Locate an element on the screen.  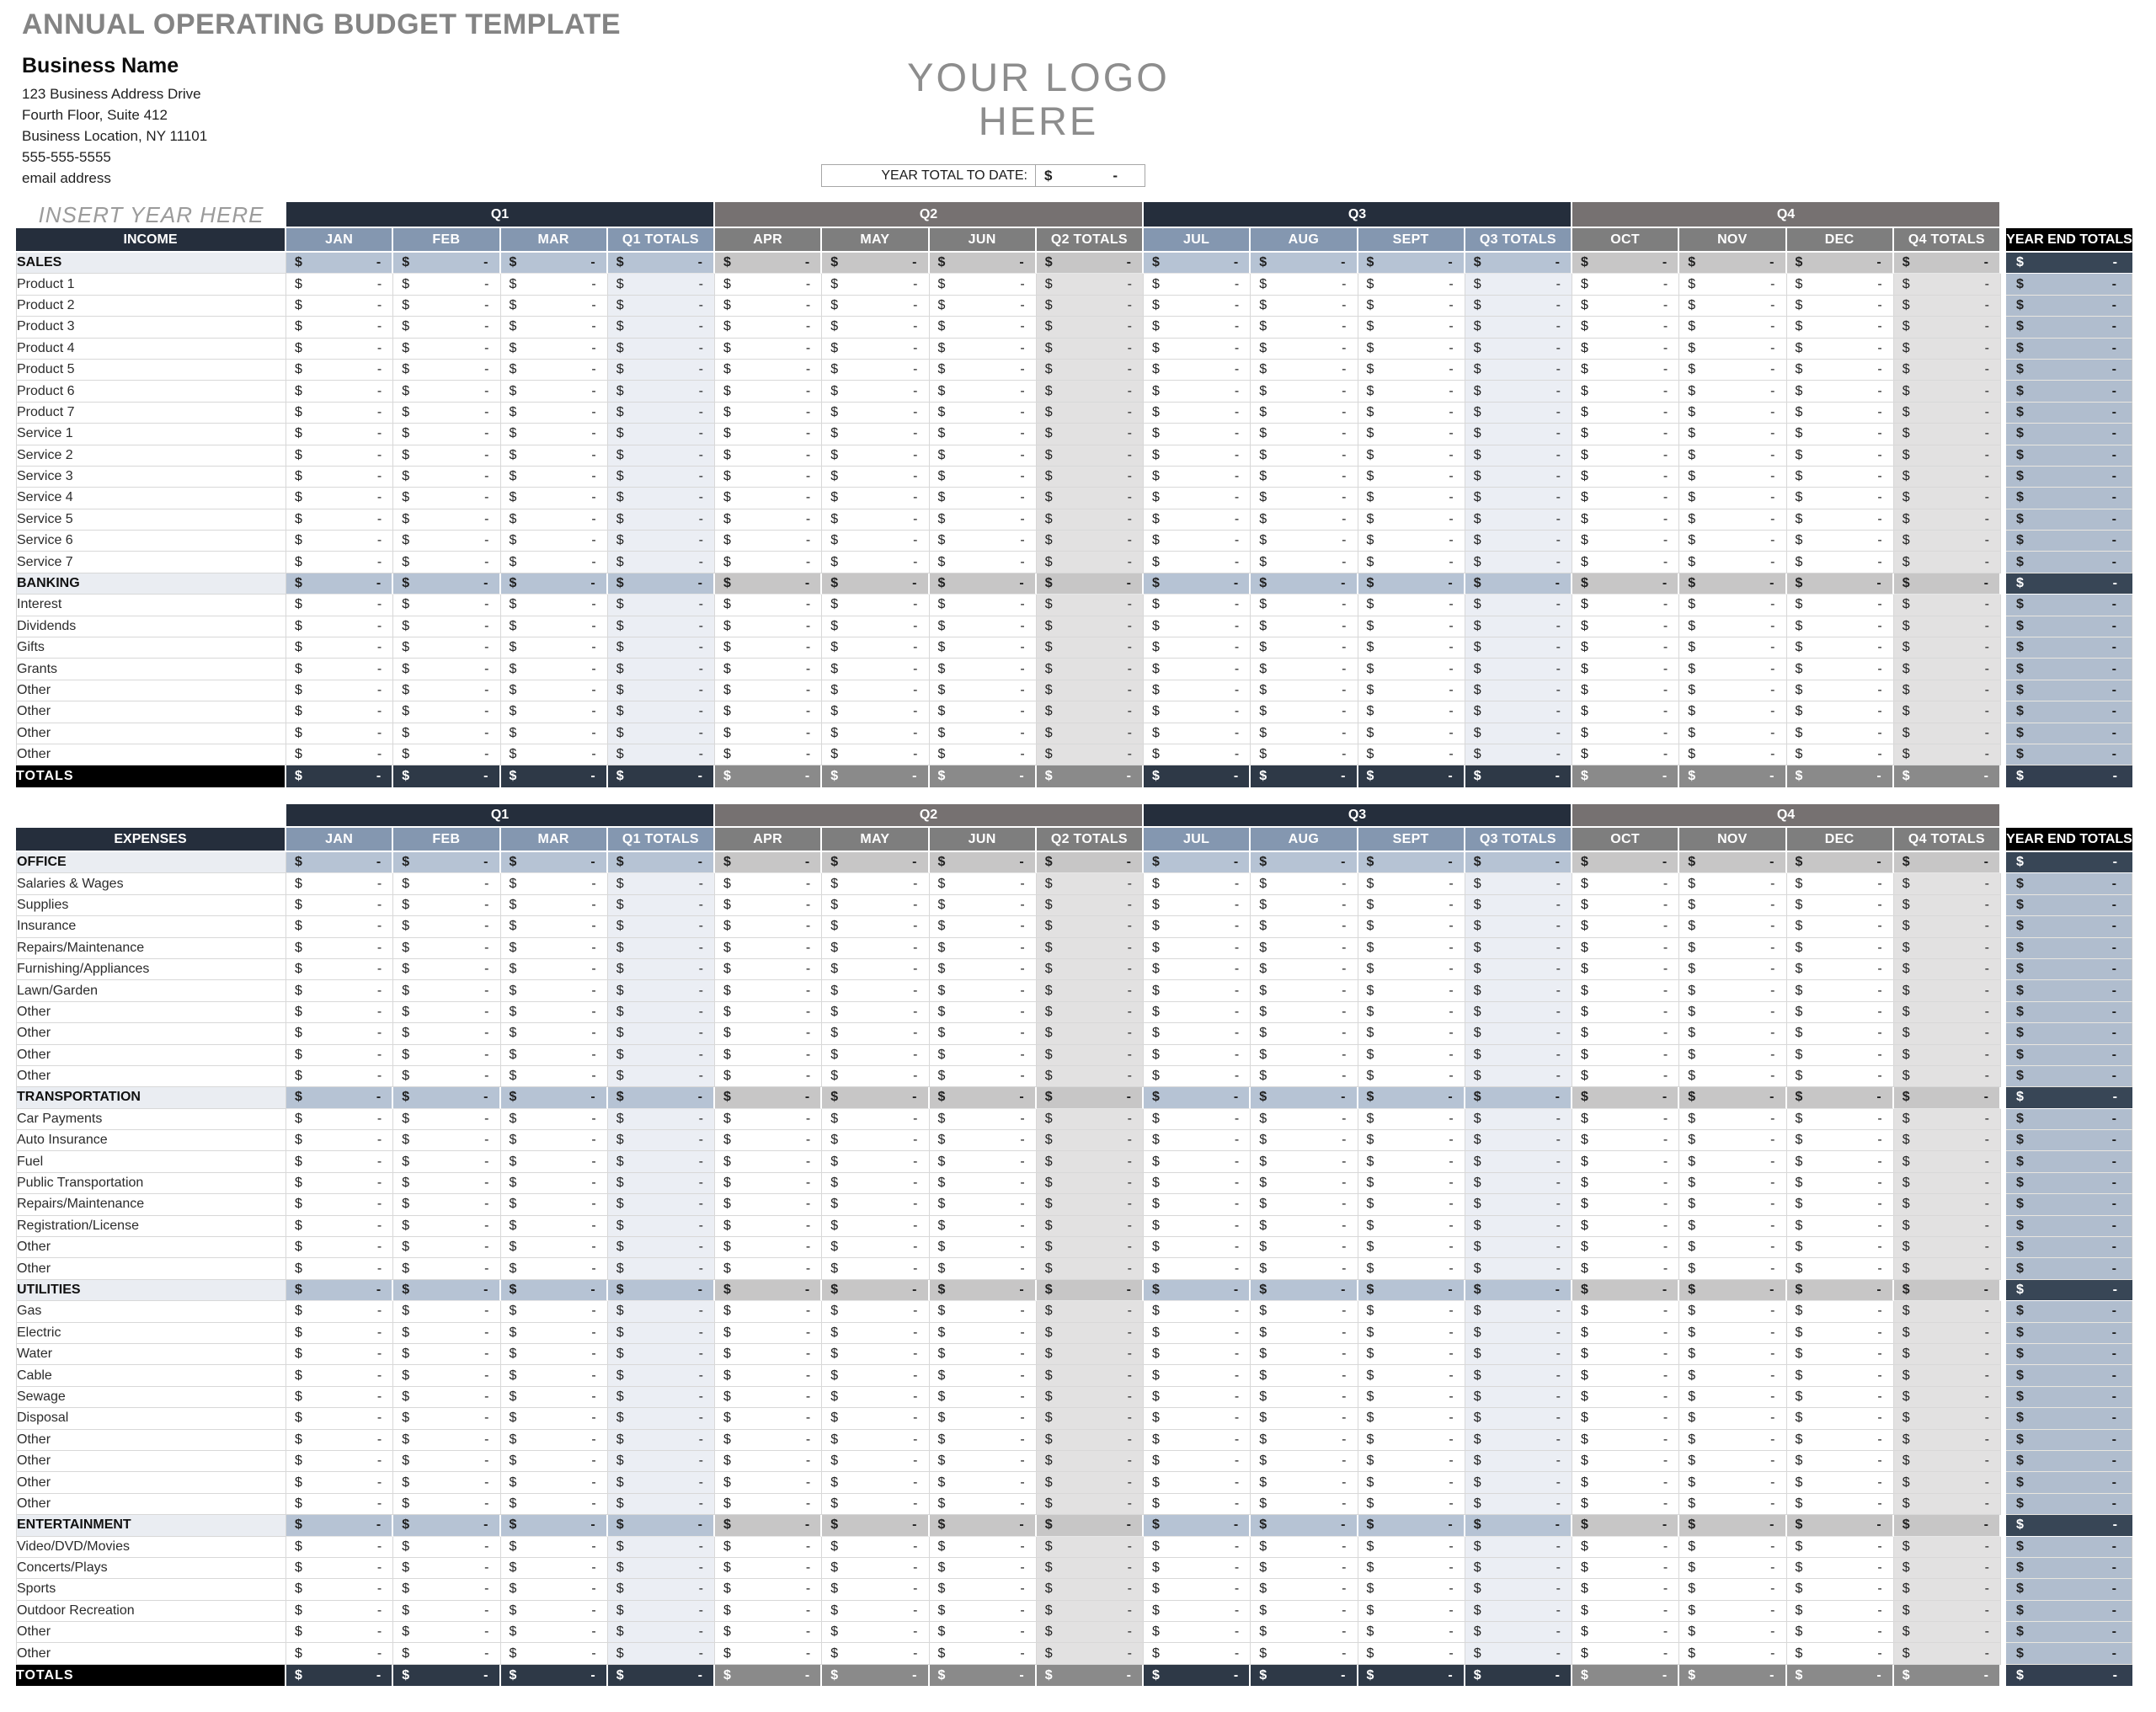
row-label-cell: Service 7 is located at coordinates (151, 562).